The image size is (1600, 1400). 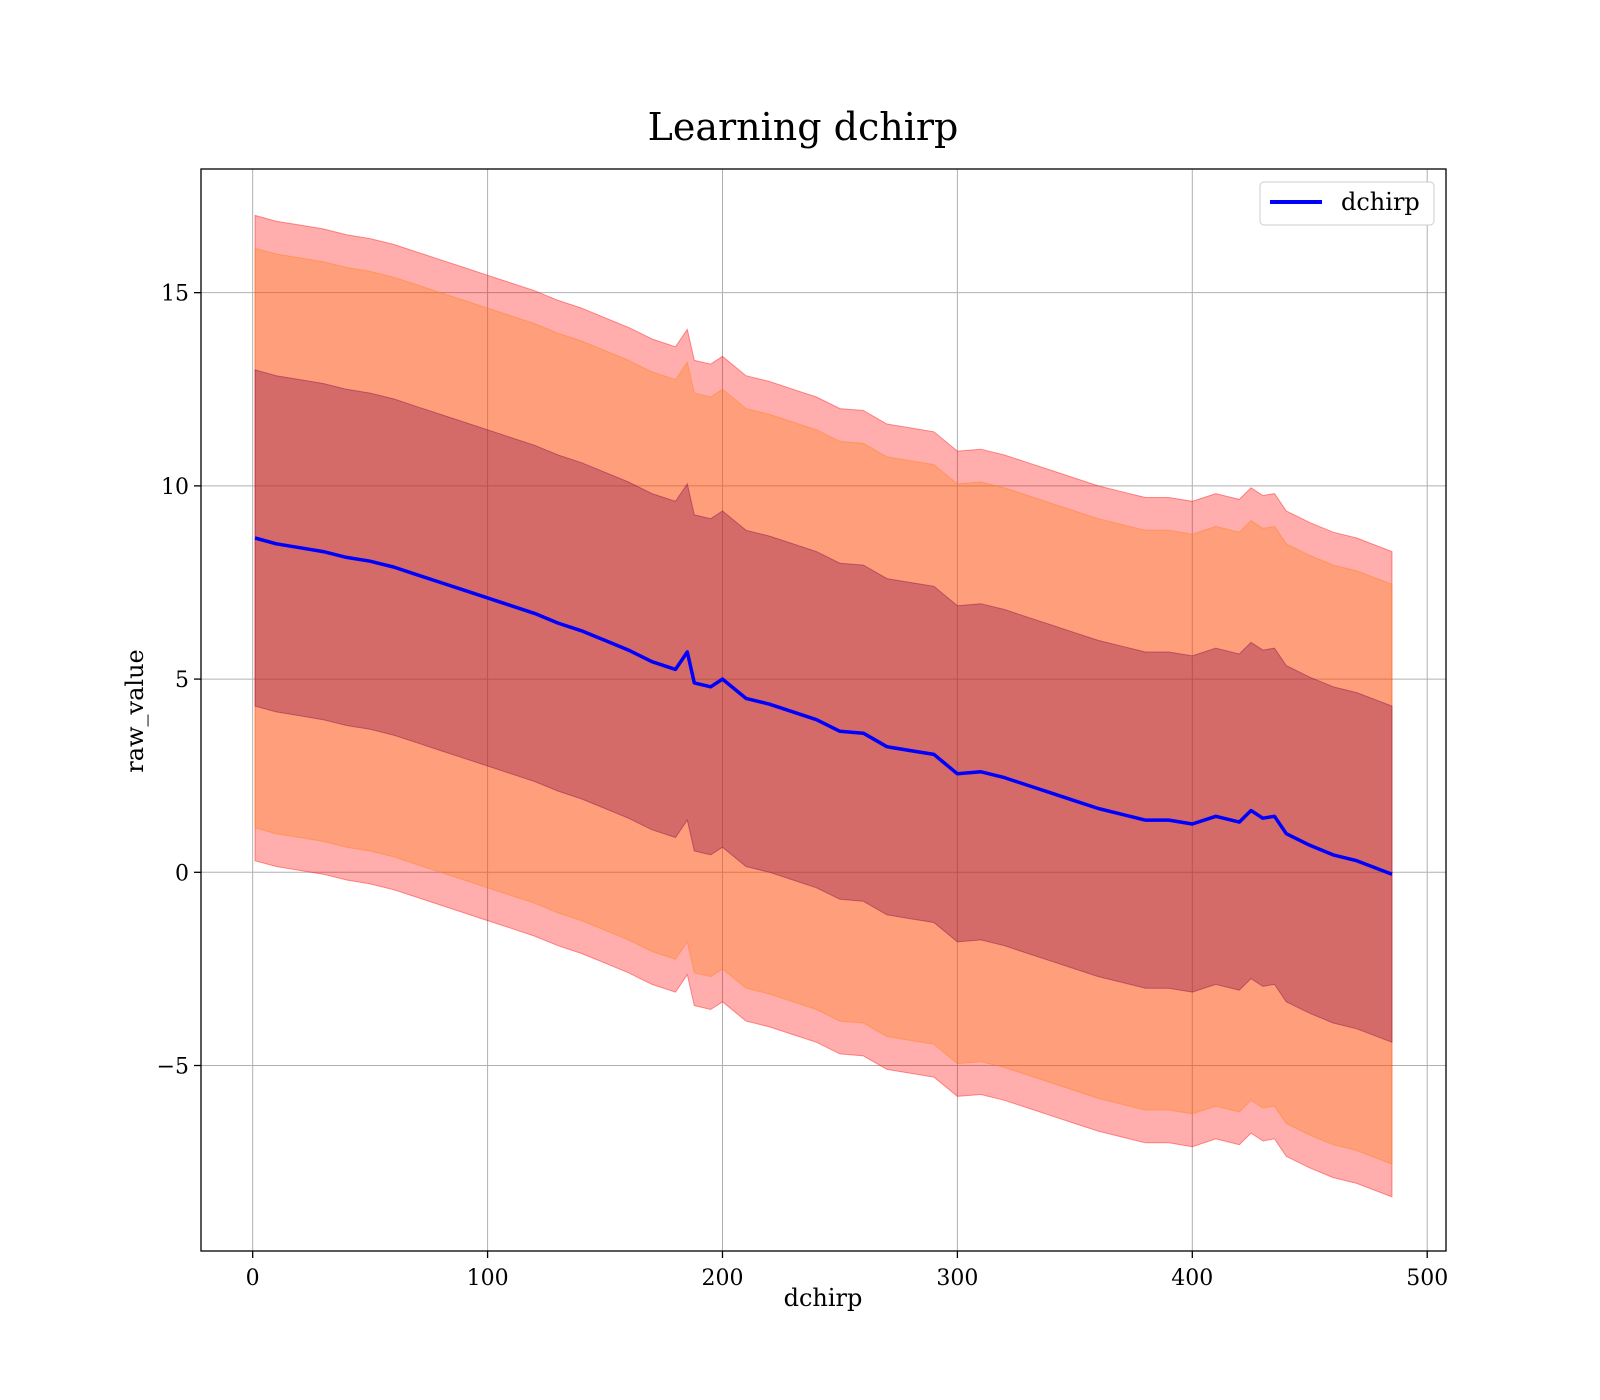 What do you see at coordinates (1427, 1278) in the screenshot?
I see `x-tick-label-5: 500` at bounding box center [1427, 1278].